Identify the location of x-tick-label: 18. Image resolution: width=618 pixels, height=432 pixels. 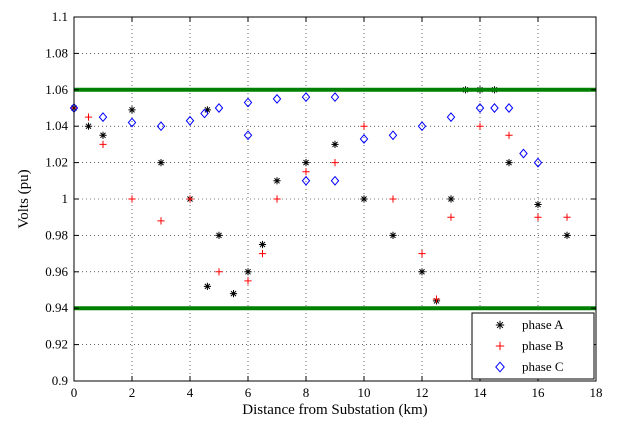
(596, 392).